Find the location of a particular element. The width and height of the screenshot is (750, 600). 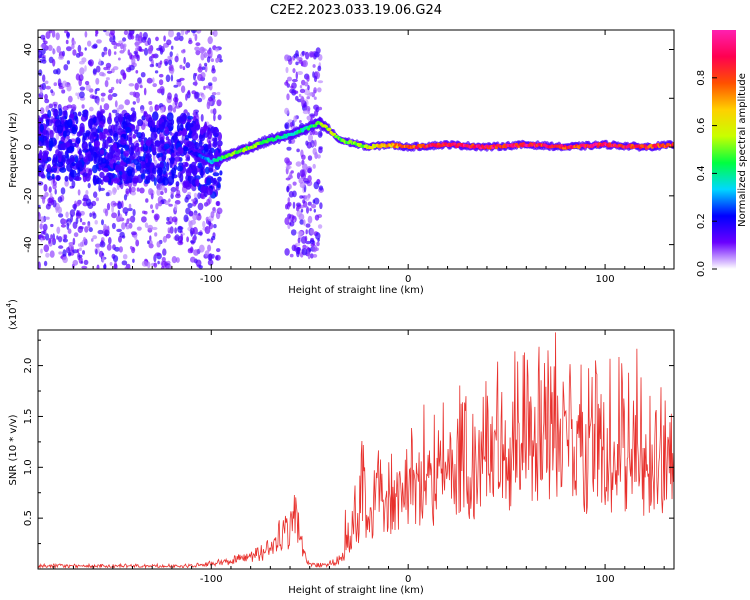

colorbar-axis: 0.0 0.2 0.4 0.6 0.8 is located at coordinates (706, 173).